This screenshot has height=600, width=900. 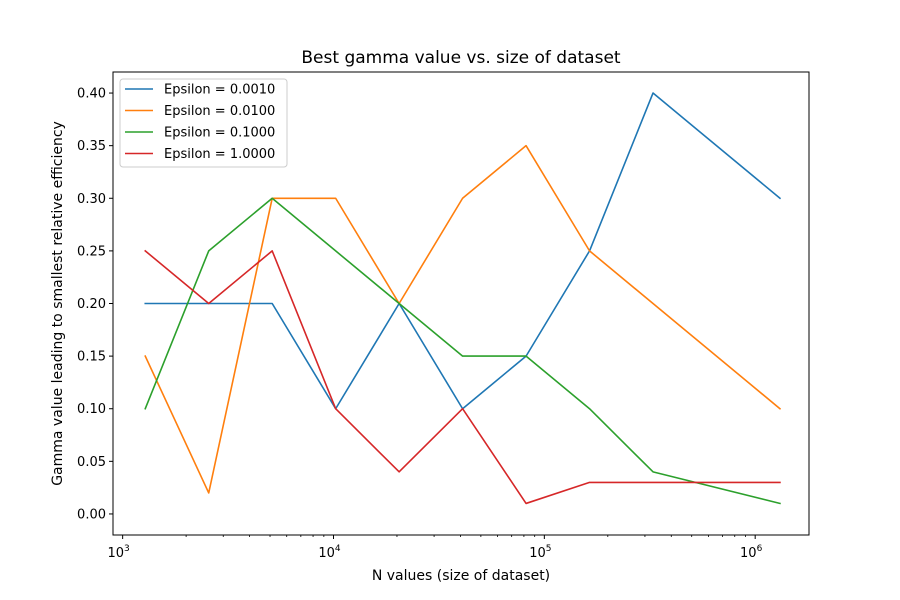 What do you see at coordinates (219, 133) in the screenshot?
I see `legend-label: Epsilon = 0.1000` at bounding box center [219, 133].